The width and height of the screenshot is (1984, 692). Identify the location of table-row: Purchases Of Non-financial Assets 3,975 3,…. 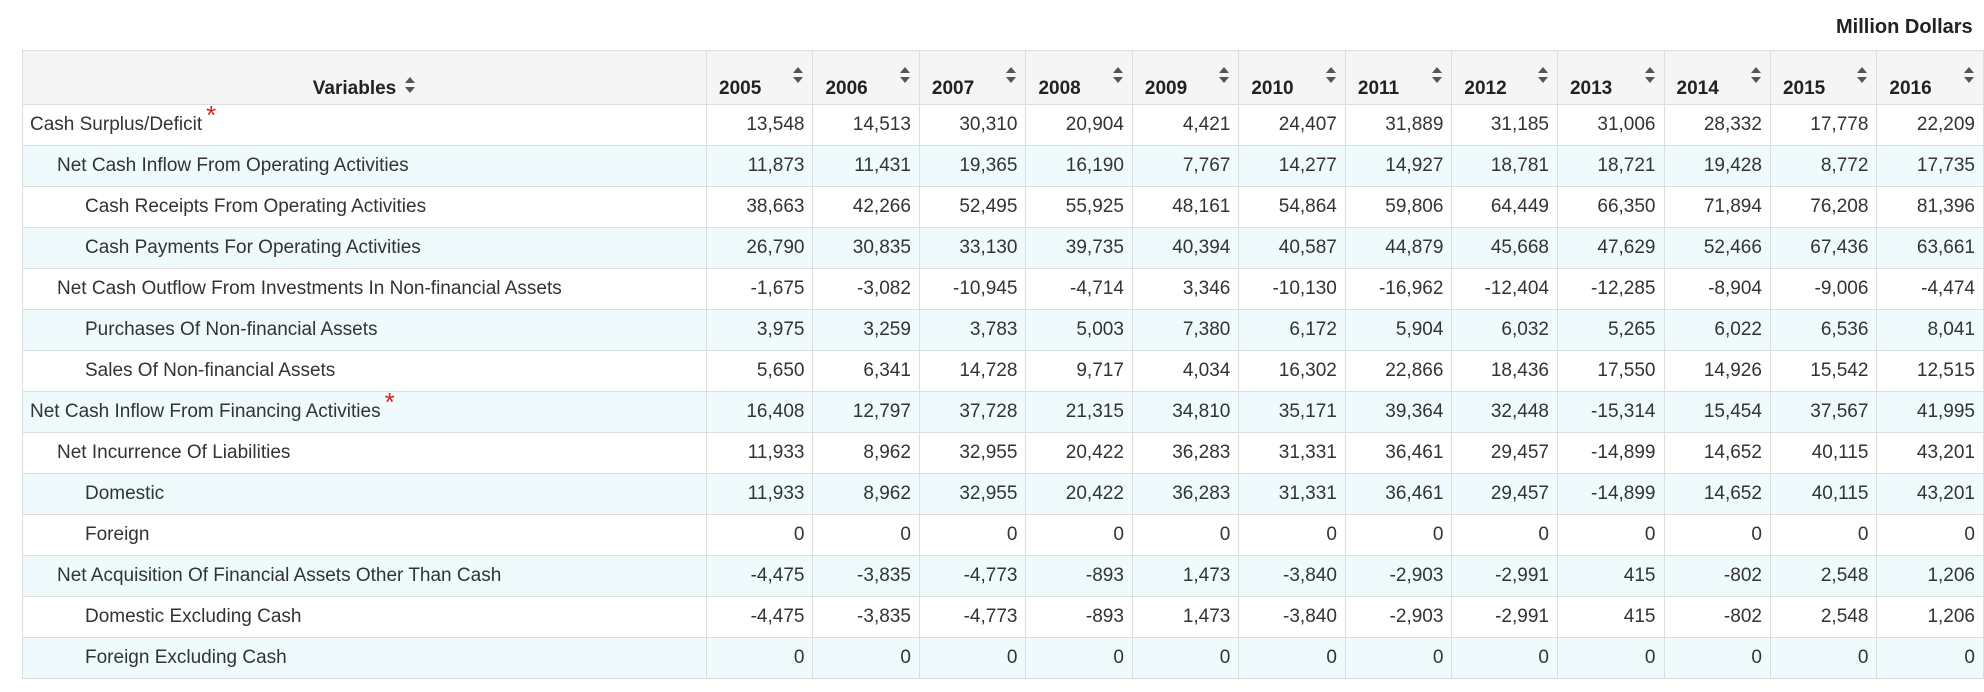
(1002, 330).